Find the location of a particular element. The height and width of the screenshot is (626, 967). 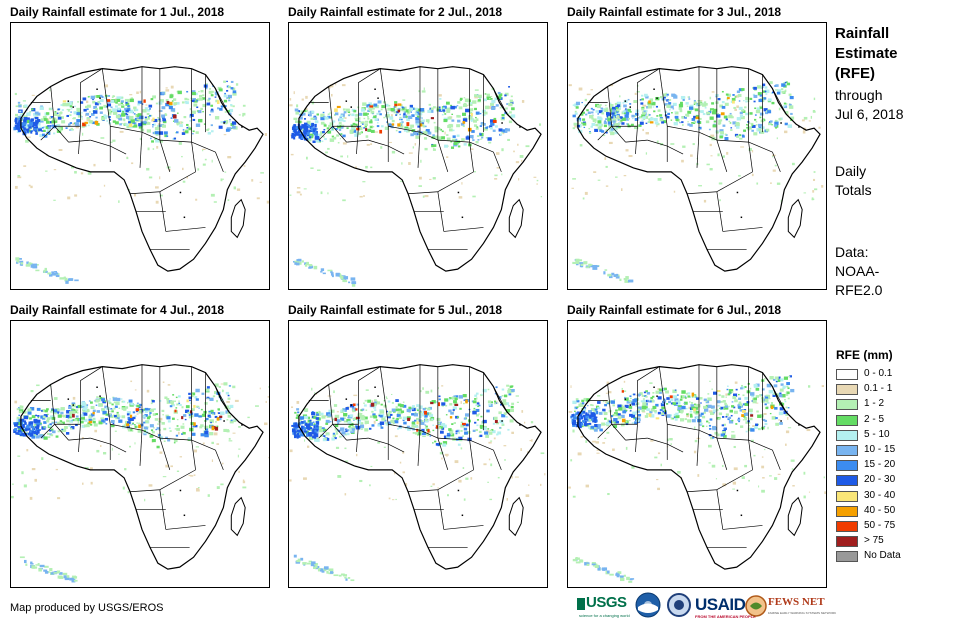

panel-title-2: Daily Rainfall estimate for 2 Jul., 2018 is located at coordinates (395, 12).